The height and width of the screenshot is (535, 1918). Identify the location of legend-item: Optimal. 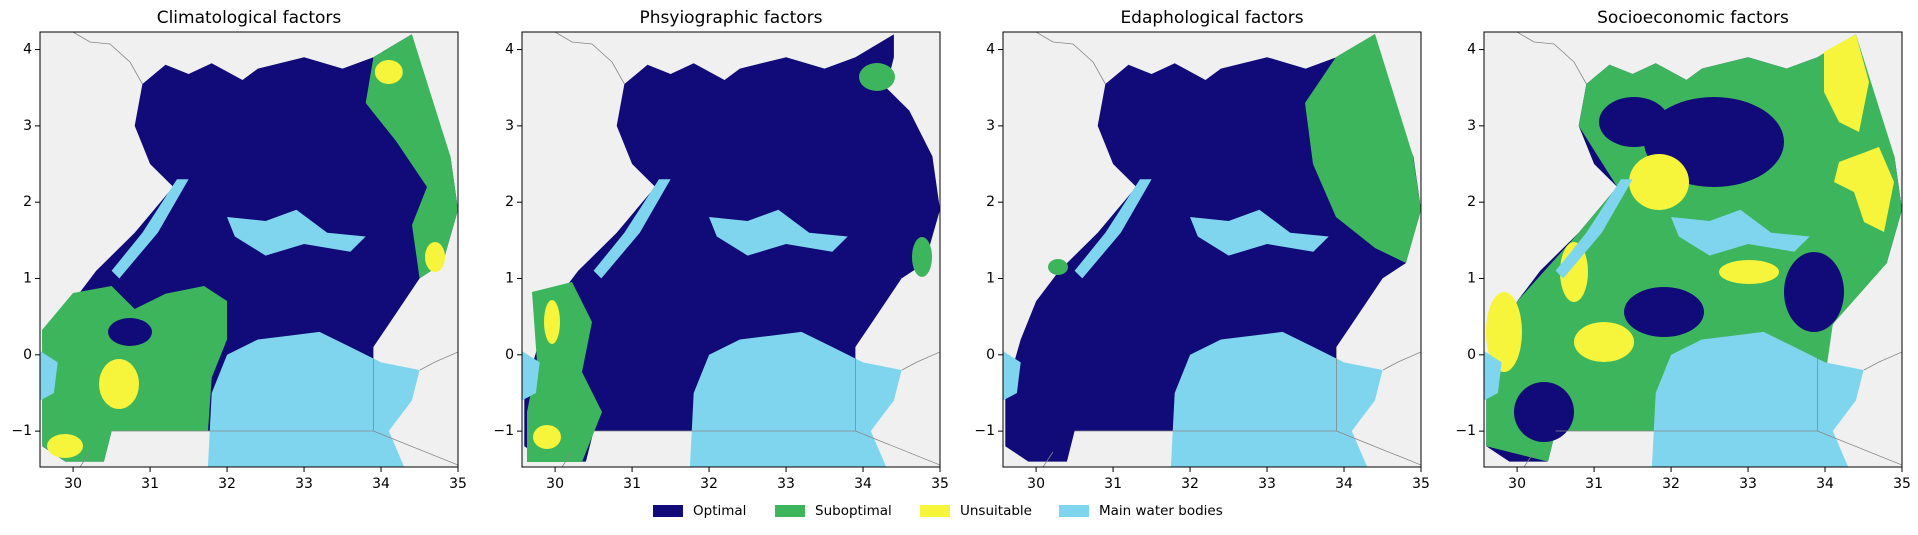
(699, 511).